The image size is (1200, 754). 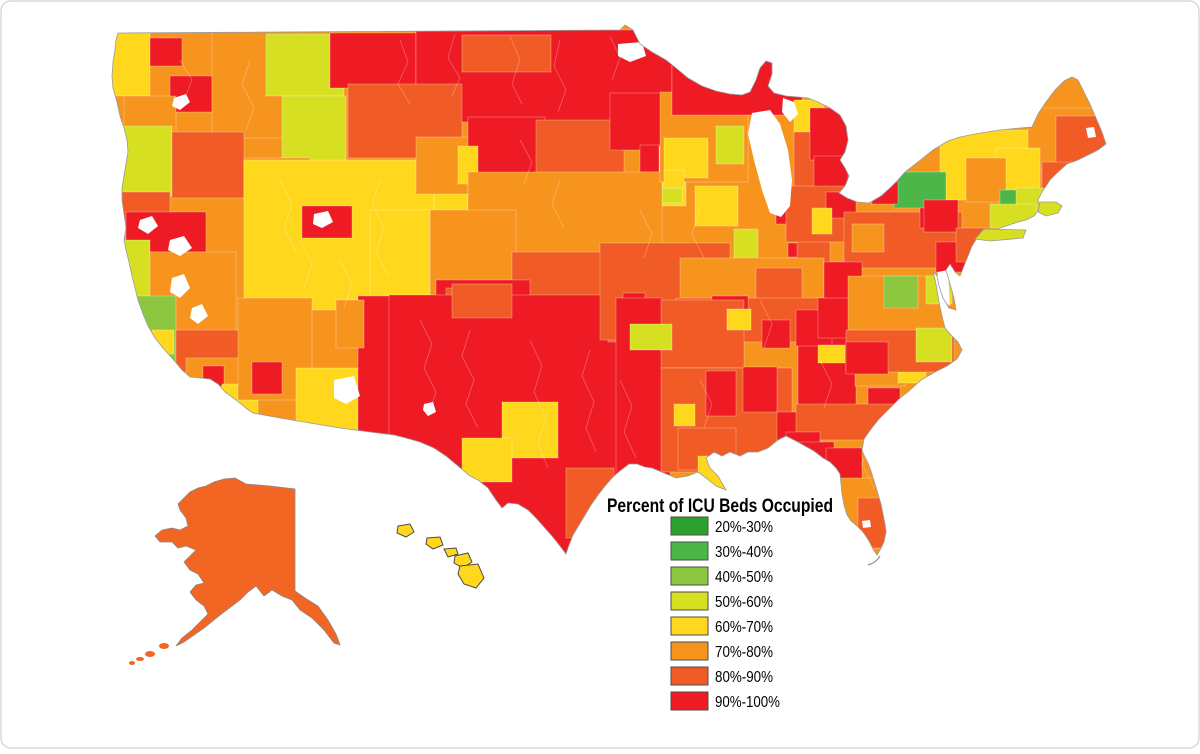 I want to click on svg-text: 40%-50%, so click(x=744, y=577).